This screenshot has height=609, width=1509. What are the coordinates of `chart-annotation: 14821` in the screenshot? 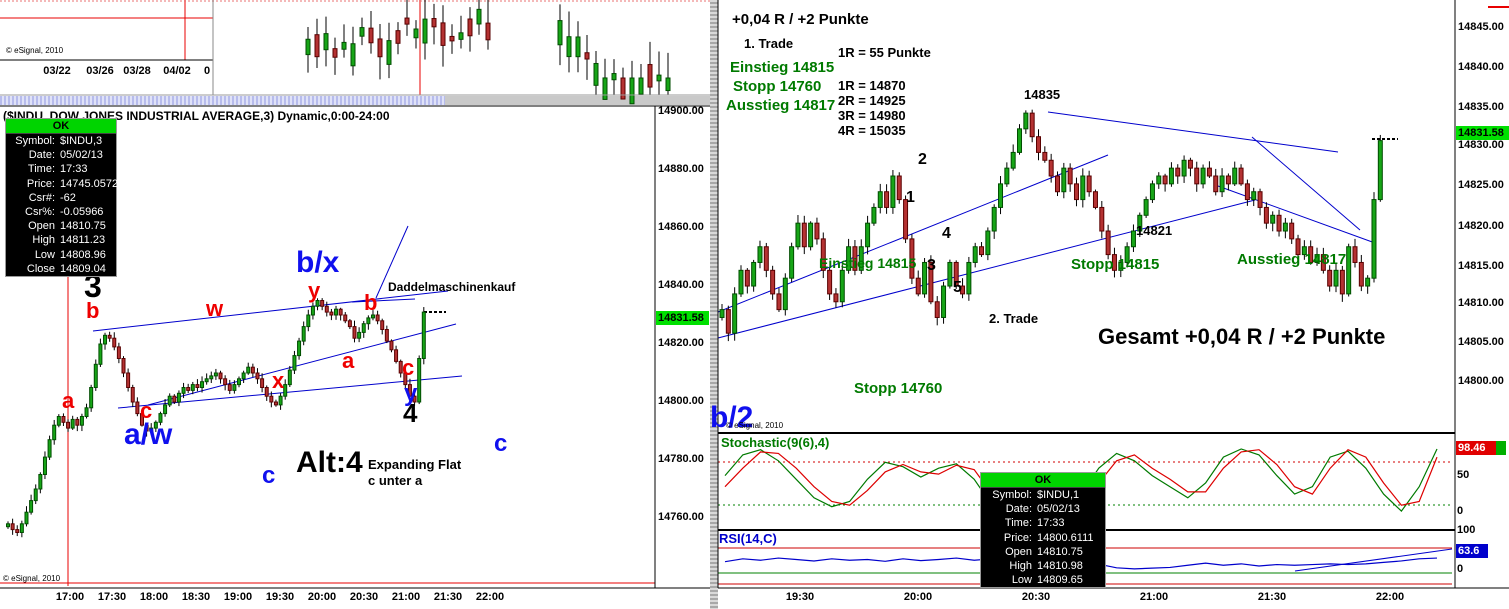 It's located at (1154, 230).